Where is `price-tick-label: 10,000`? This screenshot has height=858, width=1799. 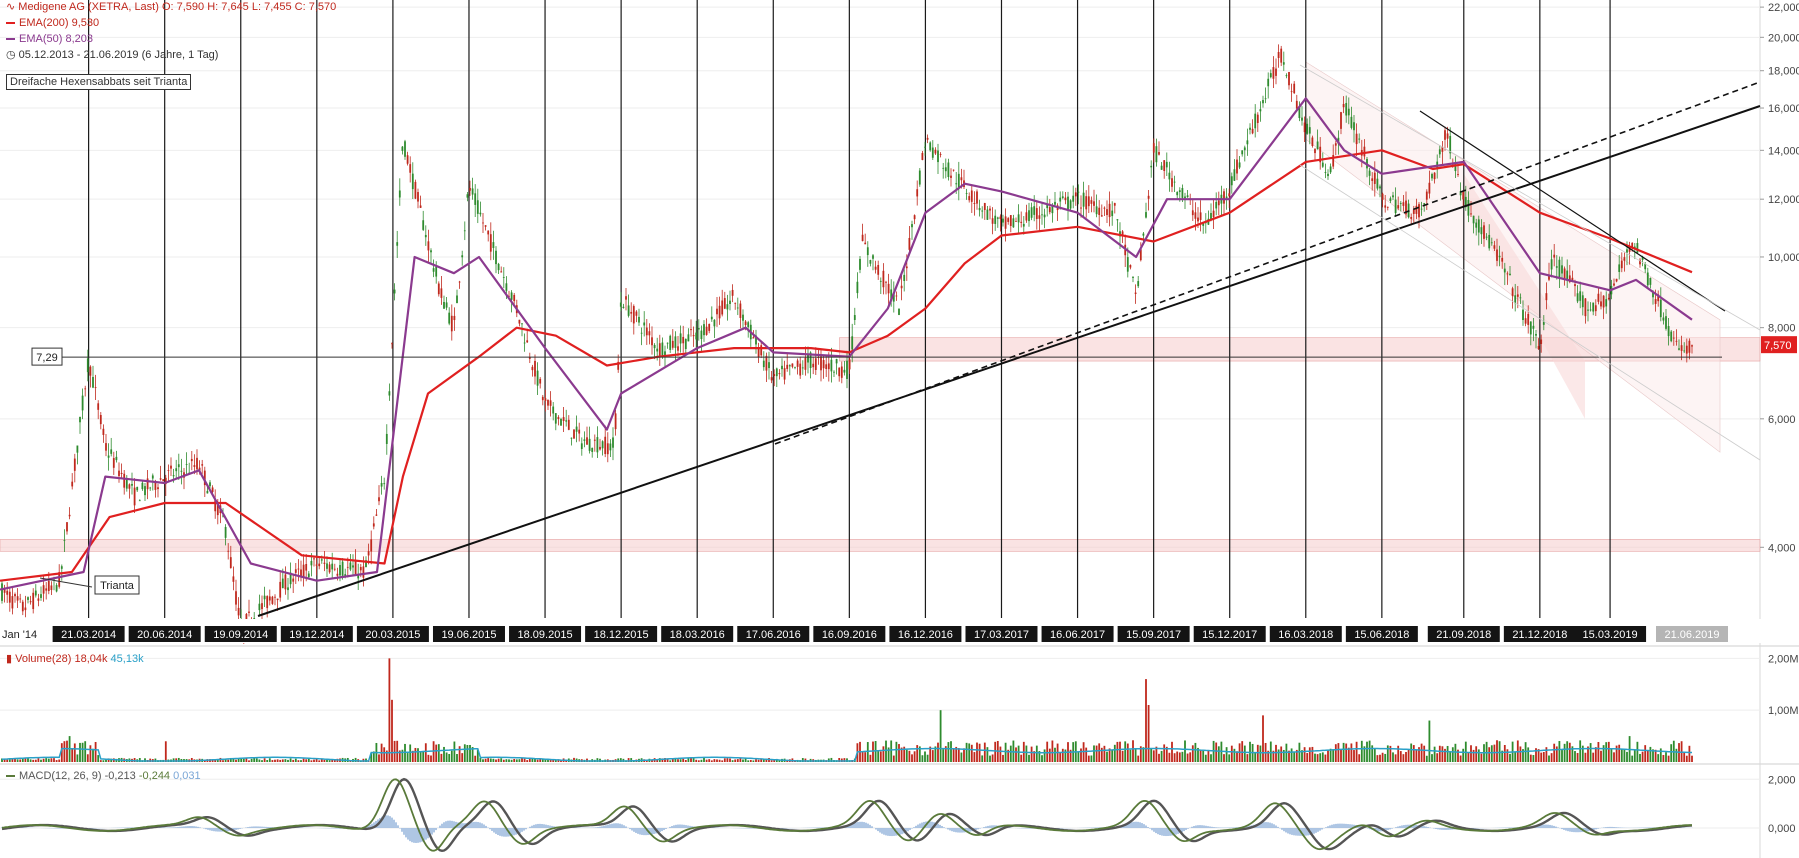
price-tick-label: 10,000 is located at coordinates (1783, 258).